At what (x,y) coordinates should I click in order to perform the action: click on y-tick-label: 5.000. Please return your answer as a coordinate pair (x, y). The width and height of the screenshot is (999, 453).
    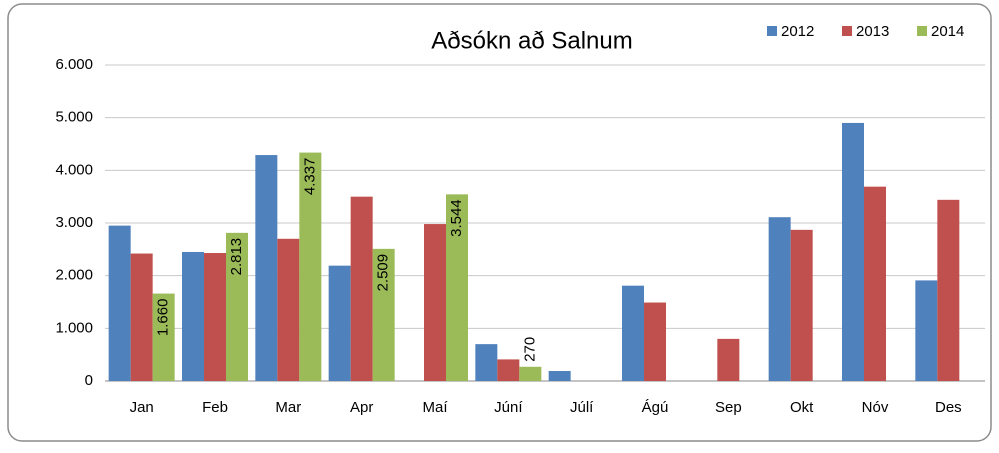
    Looking at the image, I should click on (74, 117).